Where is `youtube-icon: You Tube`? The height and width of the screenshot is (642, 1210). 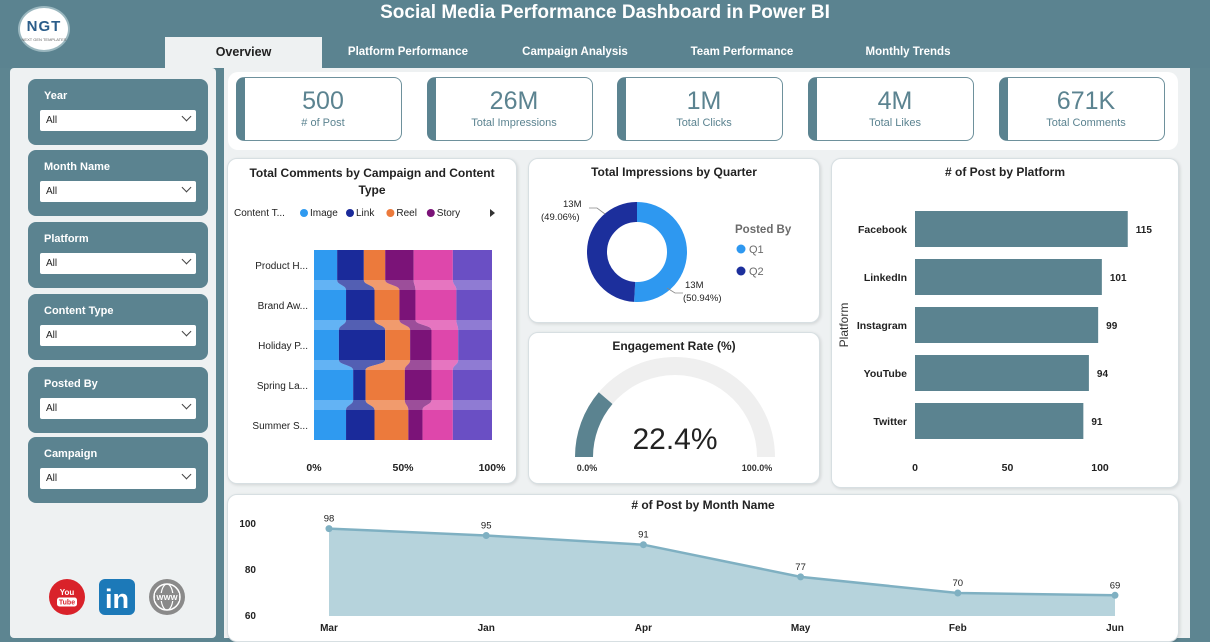 youtube-icon: You Tube is located at coordinates (67, 597).